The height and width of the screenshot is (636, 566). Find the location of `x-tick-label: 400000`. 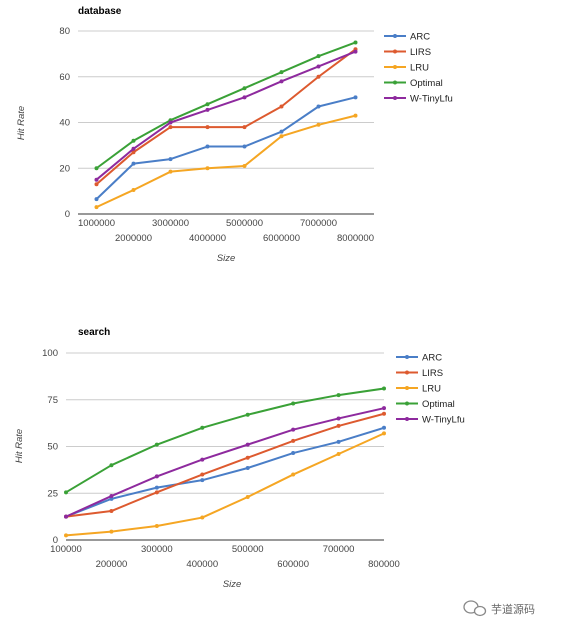

x-tick-label: 400000 is located at coordinates (202, 564).